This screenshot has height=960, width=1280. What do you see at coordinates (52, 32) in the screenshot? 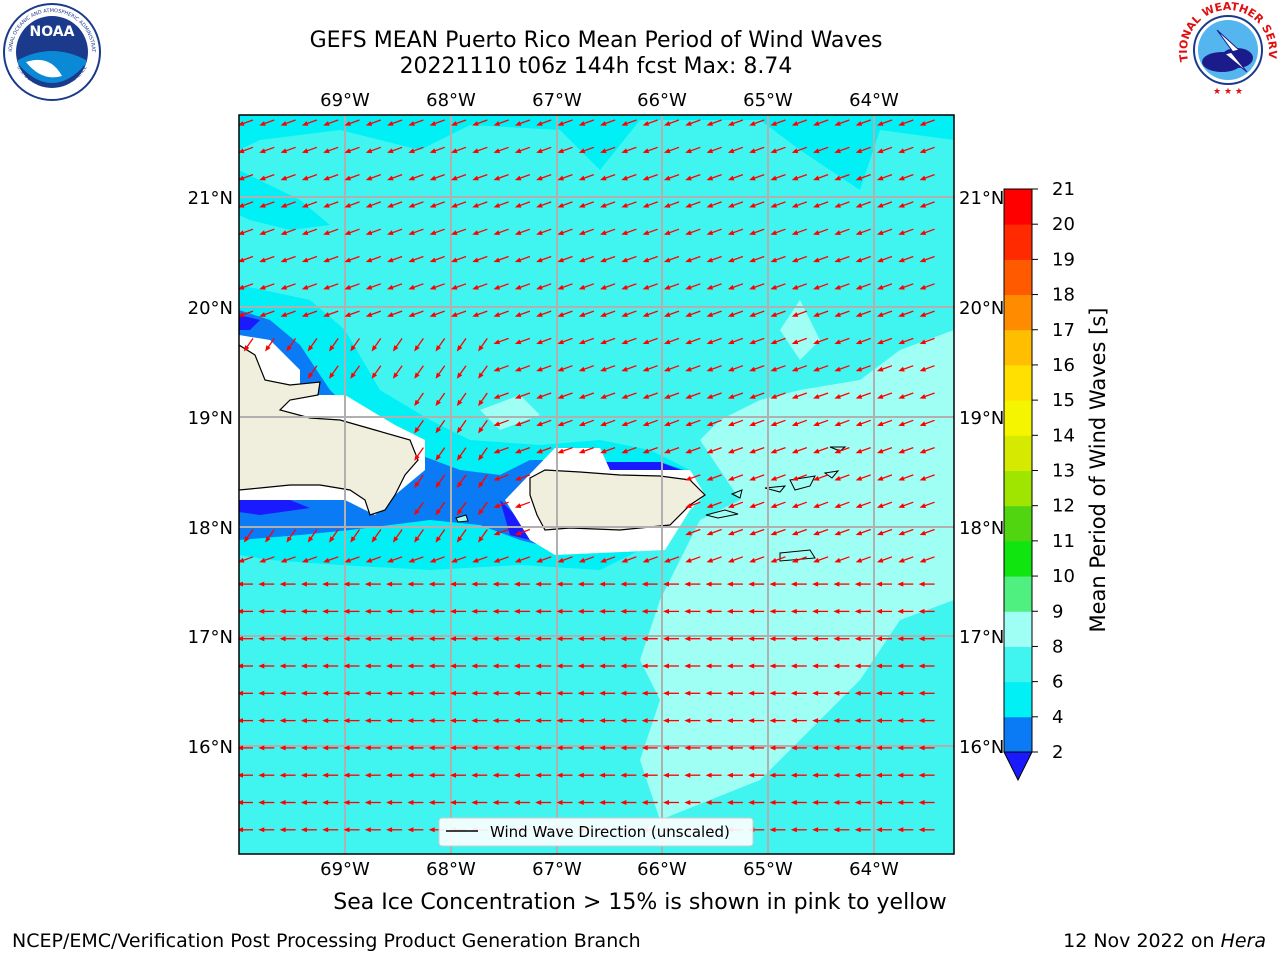
I see `noaa-logo-text: NOAA` at bounding box center [52, 32].